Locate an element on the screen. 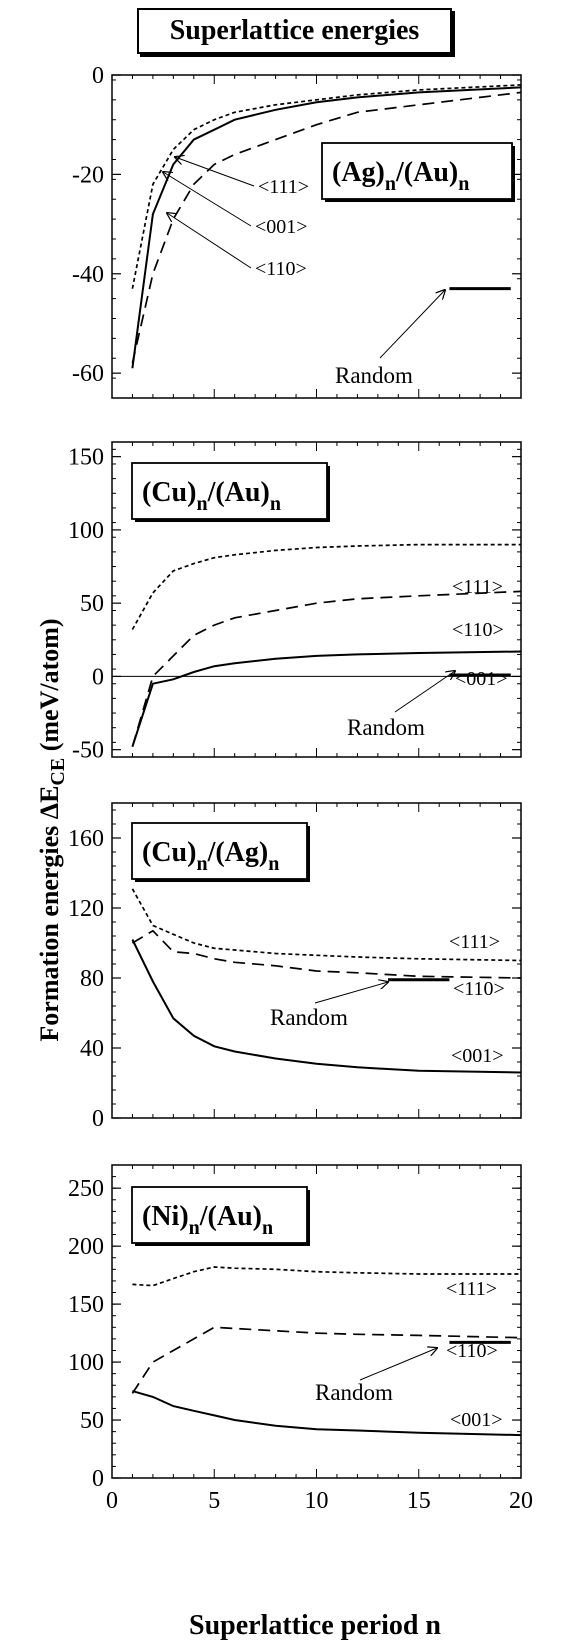 The image size is (579, 1651). x-tick-label: 5 is located at coordinates (214, 1501).